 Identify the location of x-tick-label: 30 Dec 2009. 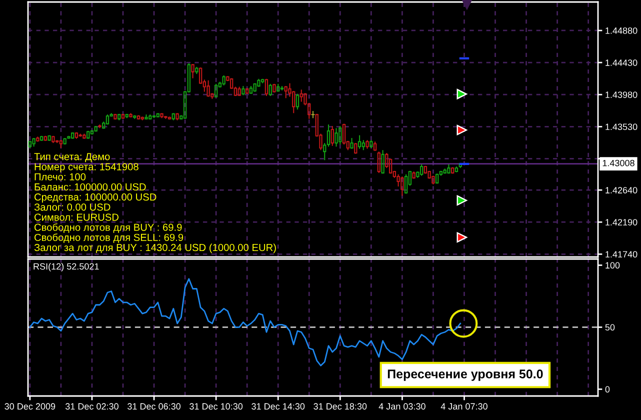
(30, 406).